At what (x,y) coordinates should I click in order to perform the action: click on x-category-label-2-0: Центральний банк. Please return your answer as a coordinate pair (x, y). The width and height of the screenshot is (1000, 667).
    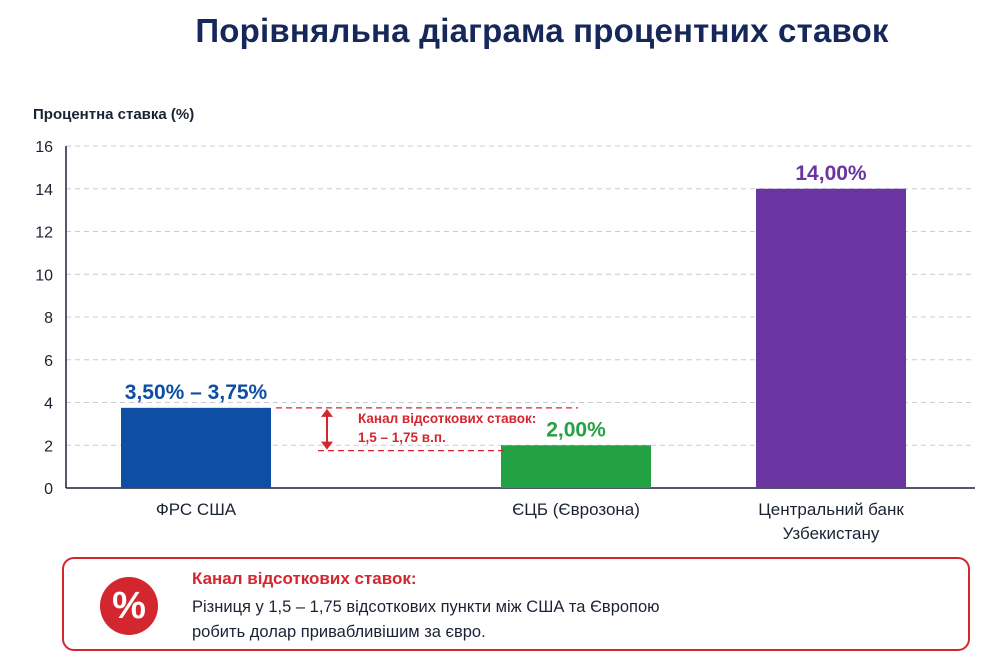
    Looking at the image, I should click on (831, 509).